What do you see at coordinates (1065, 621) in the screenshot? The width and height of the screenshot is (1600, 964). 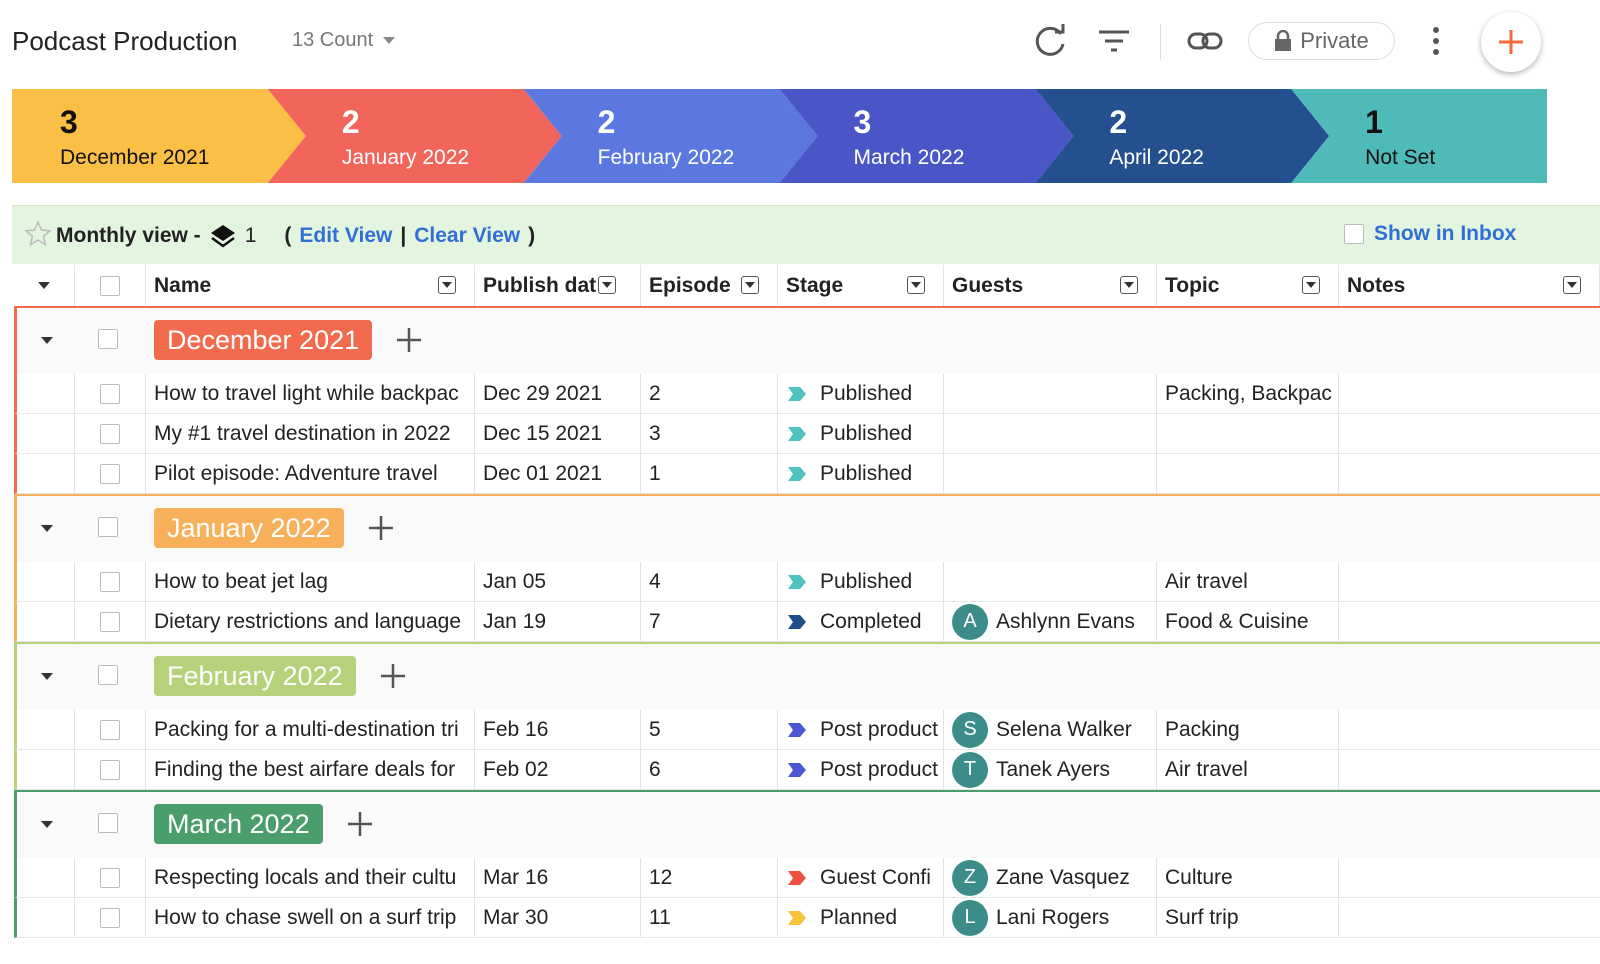 I see `cell-guest: Ashlynn Evans` at bounding box center [1065, 621].